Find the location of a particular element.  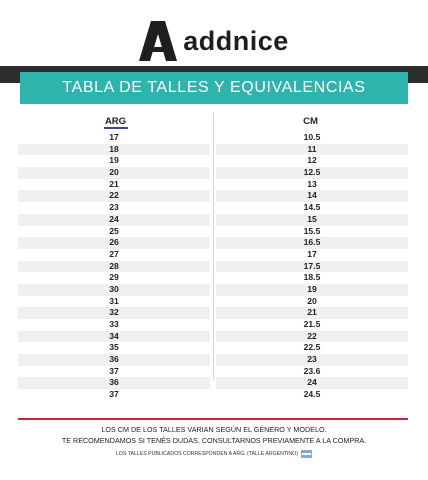

cell-cm: 12.5 is located at coordinates (312, 173).